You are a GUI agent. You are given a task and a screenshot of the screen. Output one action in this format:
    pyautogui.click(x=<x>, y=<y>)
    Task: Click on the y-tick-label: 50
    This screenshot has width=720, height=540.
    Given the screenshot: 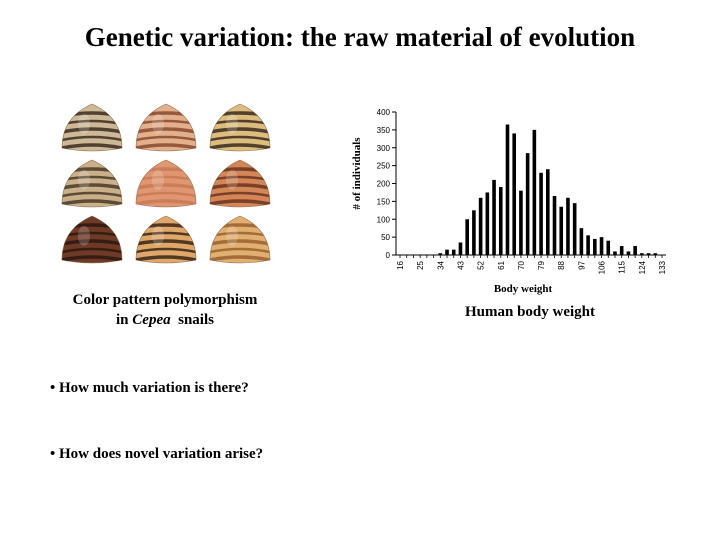 What is the action you would take?
    pyautogui.click(x=385, y=237)
    